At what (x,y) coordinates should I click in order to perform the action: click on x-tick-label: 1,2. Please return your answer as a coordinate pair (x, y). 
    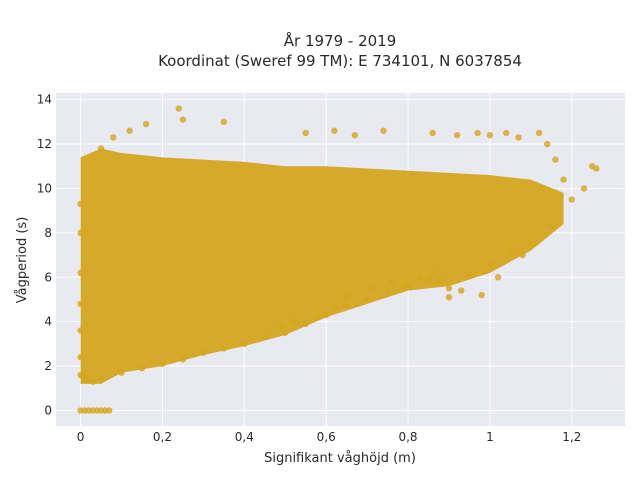
    Looking at the image, I should click on (571, 437).